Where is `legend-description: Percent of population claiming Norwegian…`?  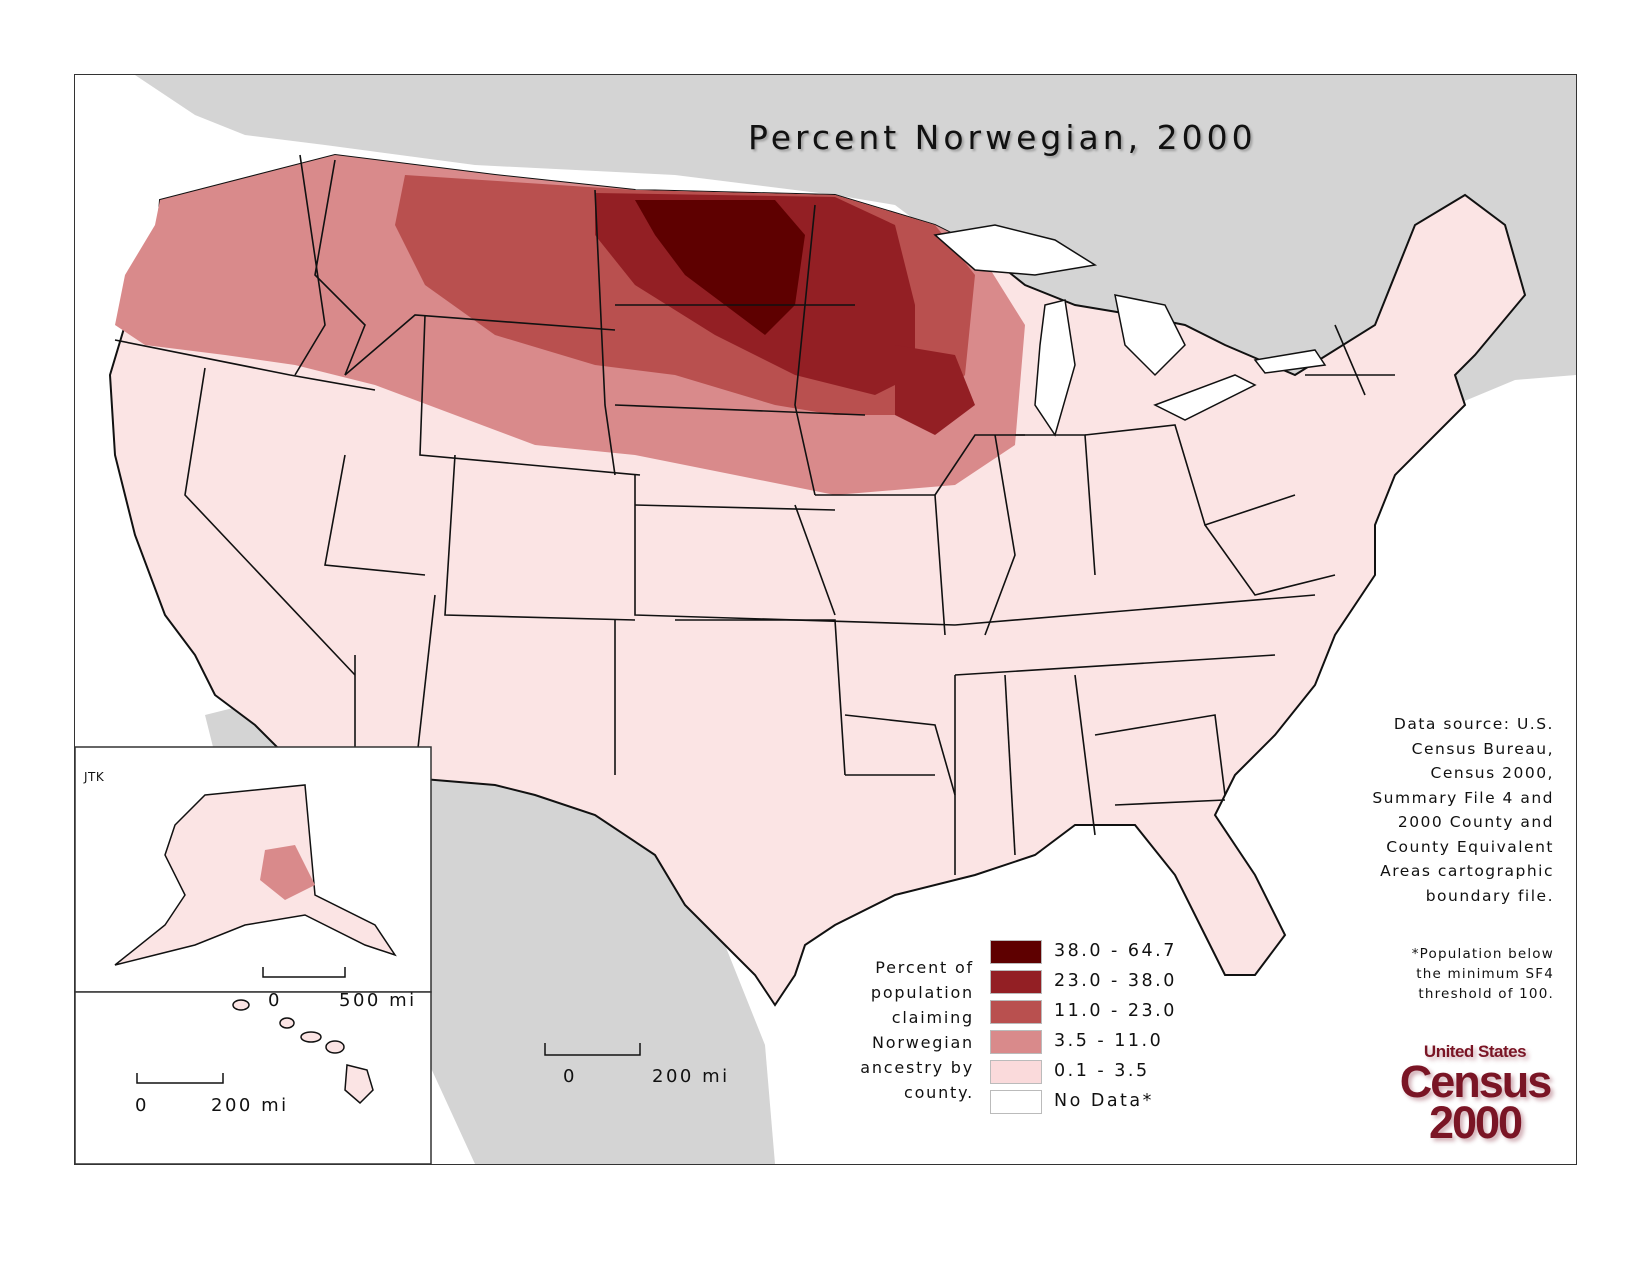
legend-description: Percent of population claiming Norwegian… is located at coordinates (904, 1030).